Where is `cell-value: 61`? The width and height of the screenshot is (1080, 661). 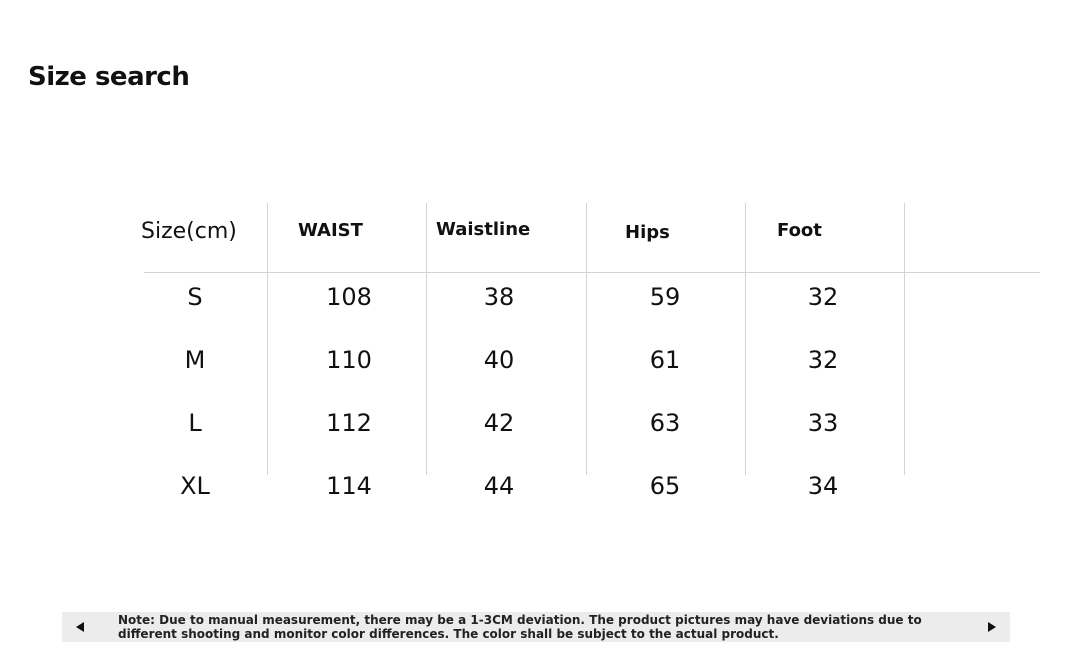
cell-value: 61 is located at coordinates (665, 360).